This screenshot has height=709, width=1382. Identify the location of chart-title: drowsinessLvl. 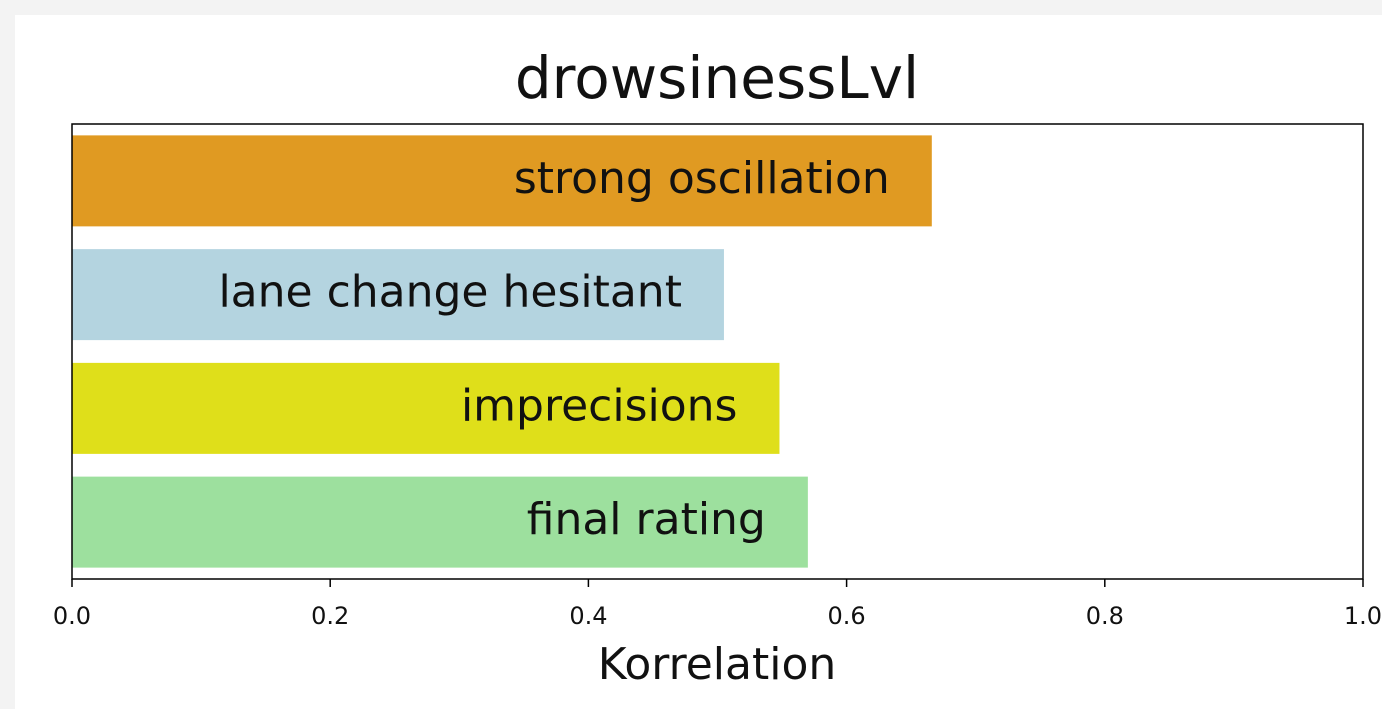
(717, 78).